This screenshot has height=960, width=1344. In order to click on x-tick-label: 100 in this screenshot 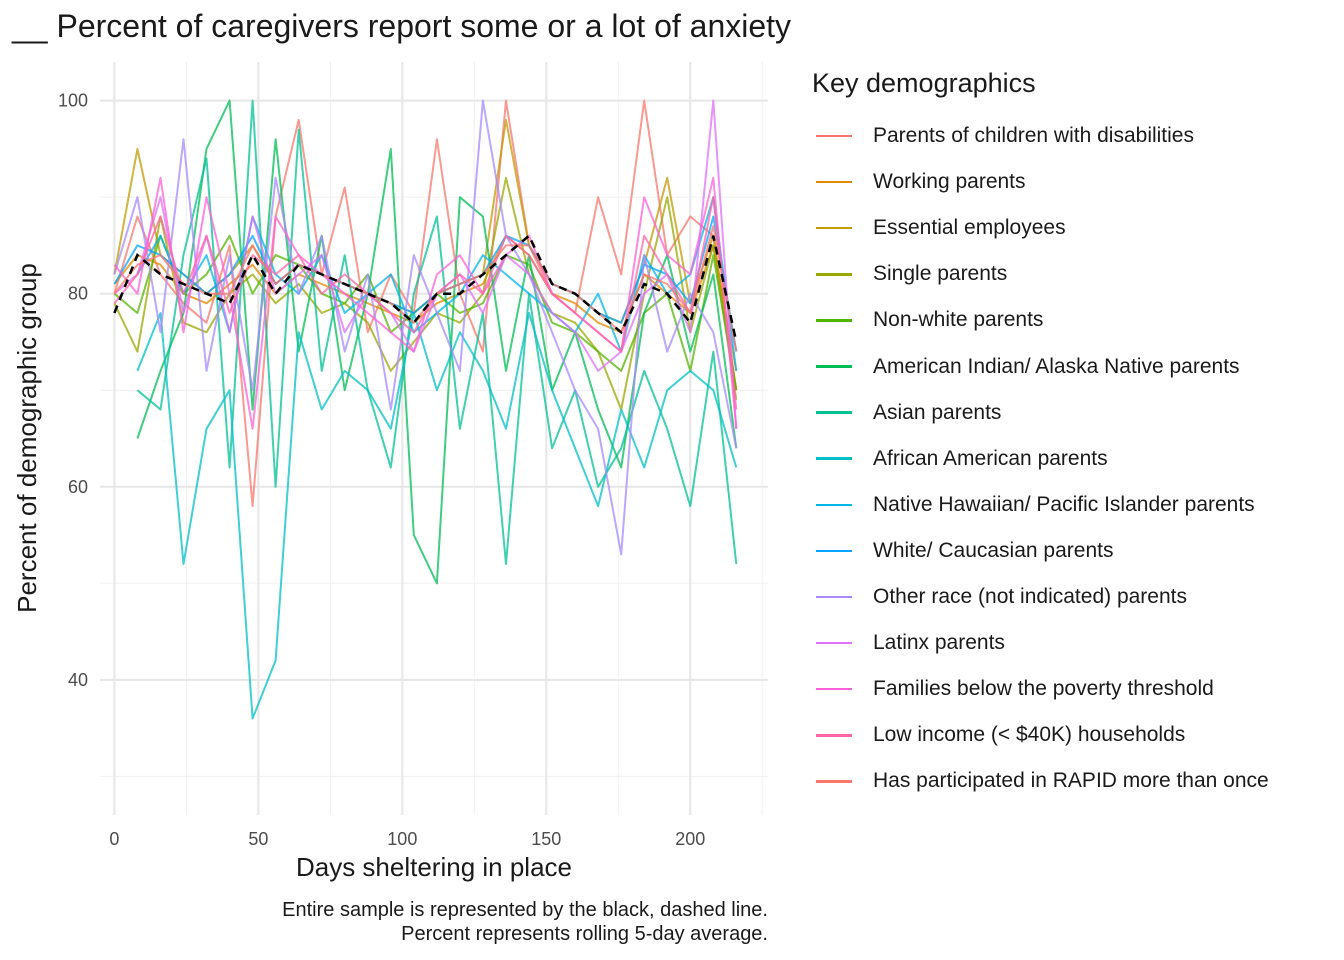, I will do `click(402, 839)`.